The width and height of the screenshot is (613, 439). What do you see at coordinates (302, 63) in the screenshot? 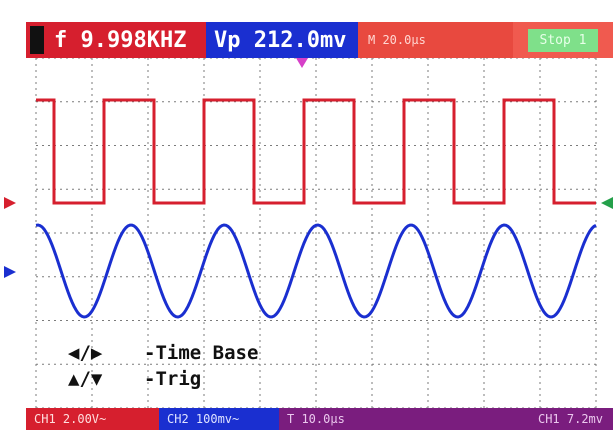
I see `trigger-position-icon` at bounding box center [302, 63].